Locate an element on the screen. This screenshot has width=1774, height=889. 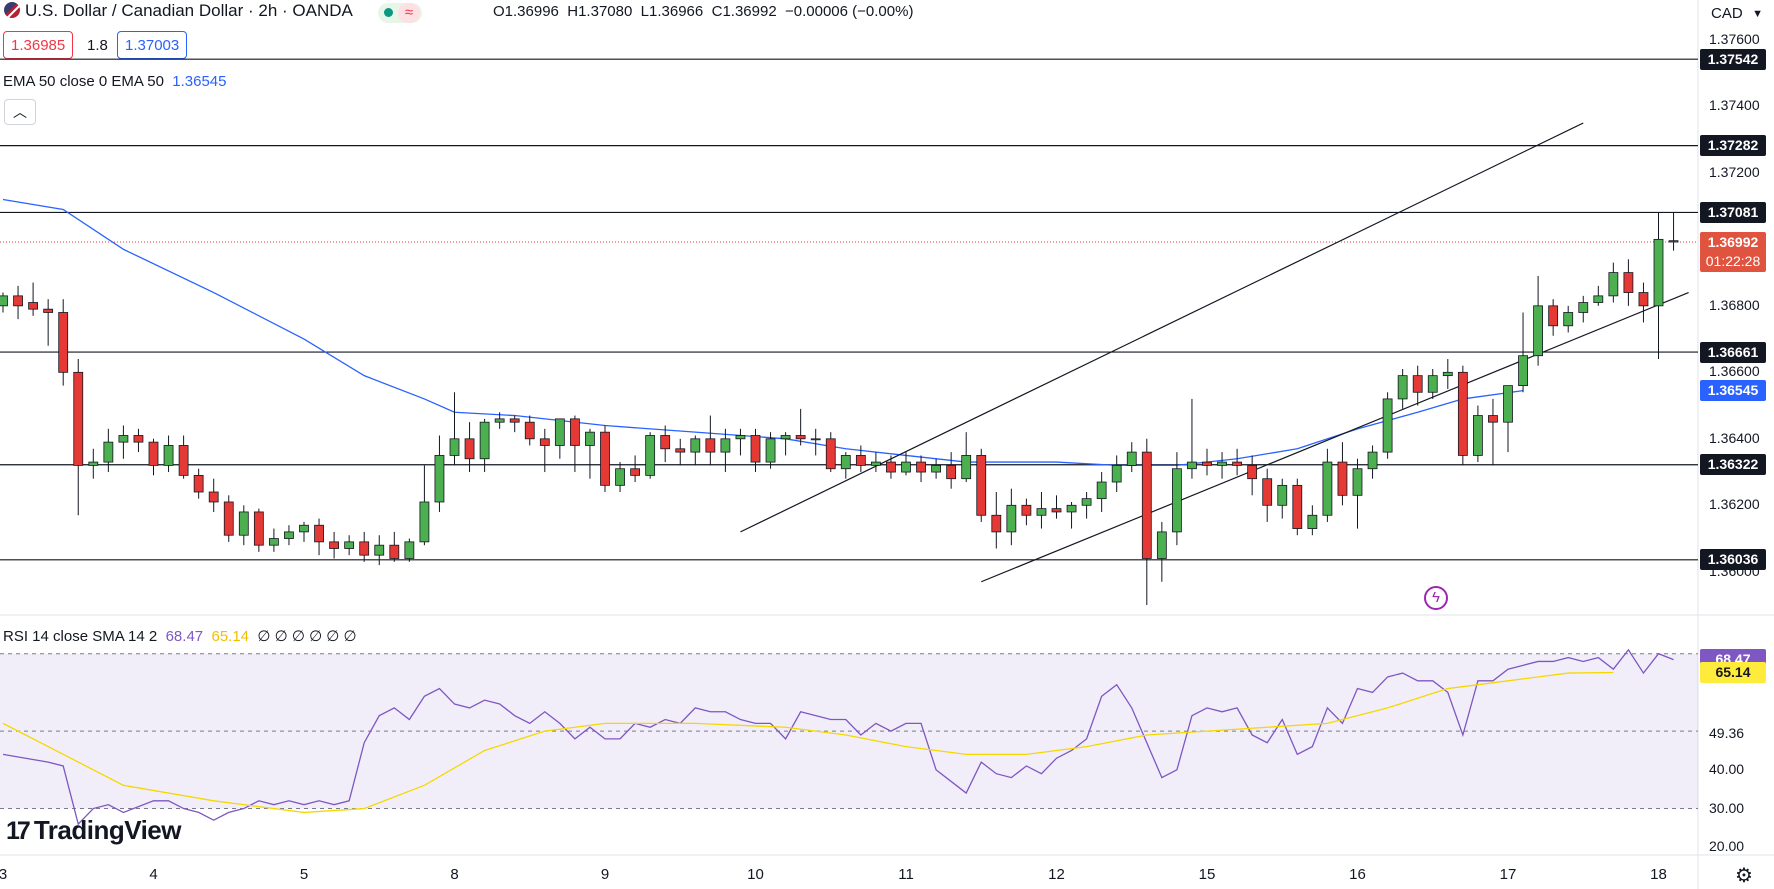
ema-legend: EMA 50 close 0 EMA 50 1.36545 is located at coordinates (115, 81).